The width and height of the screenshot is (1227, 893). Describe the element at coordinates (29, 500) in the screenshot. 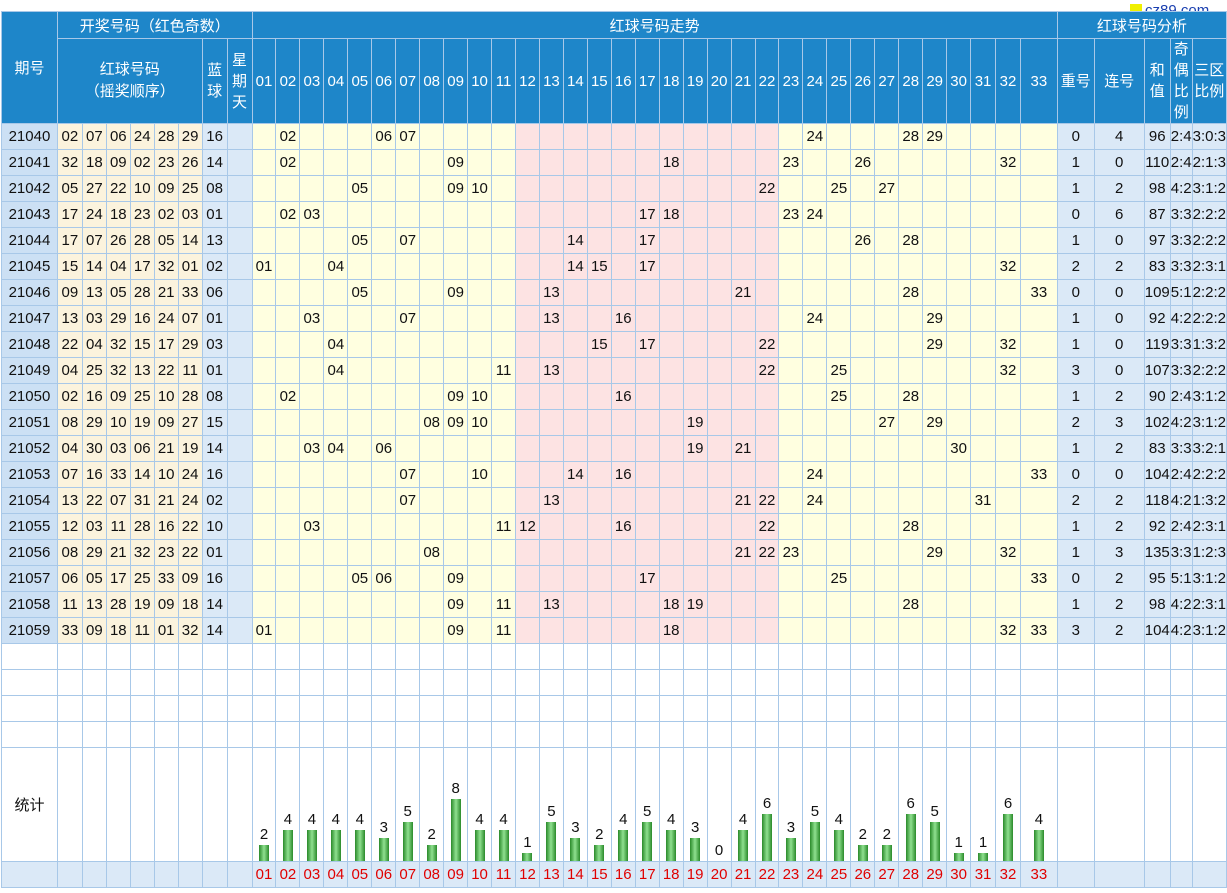

I see `period-cell: 21054` at that location.